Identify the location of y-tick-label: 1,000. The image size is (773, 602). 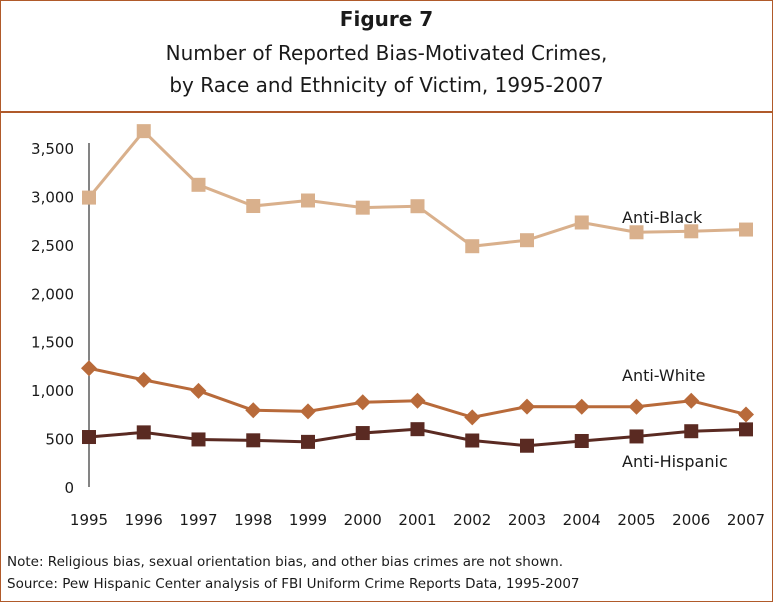
(52, 391).